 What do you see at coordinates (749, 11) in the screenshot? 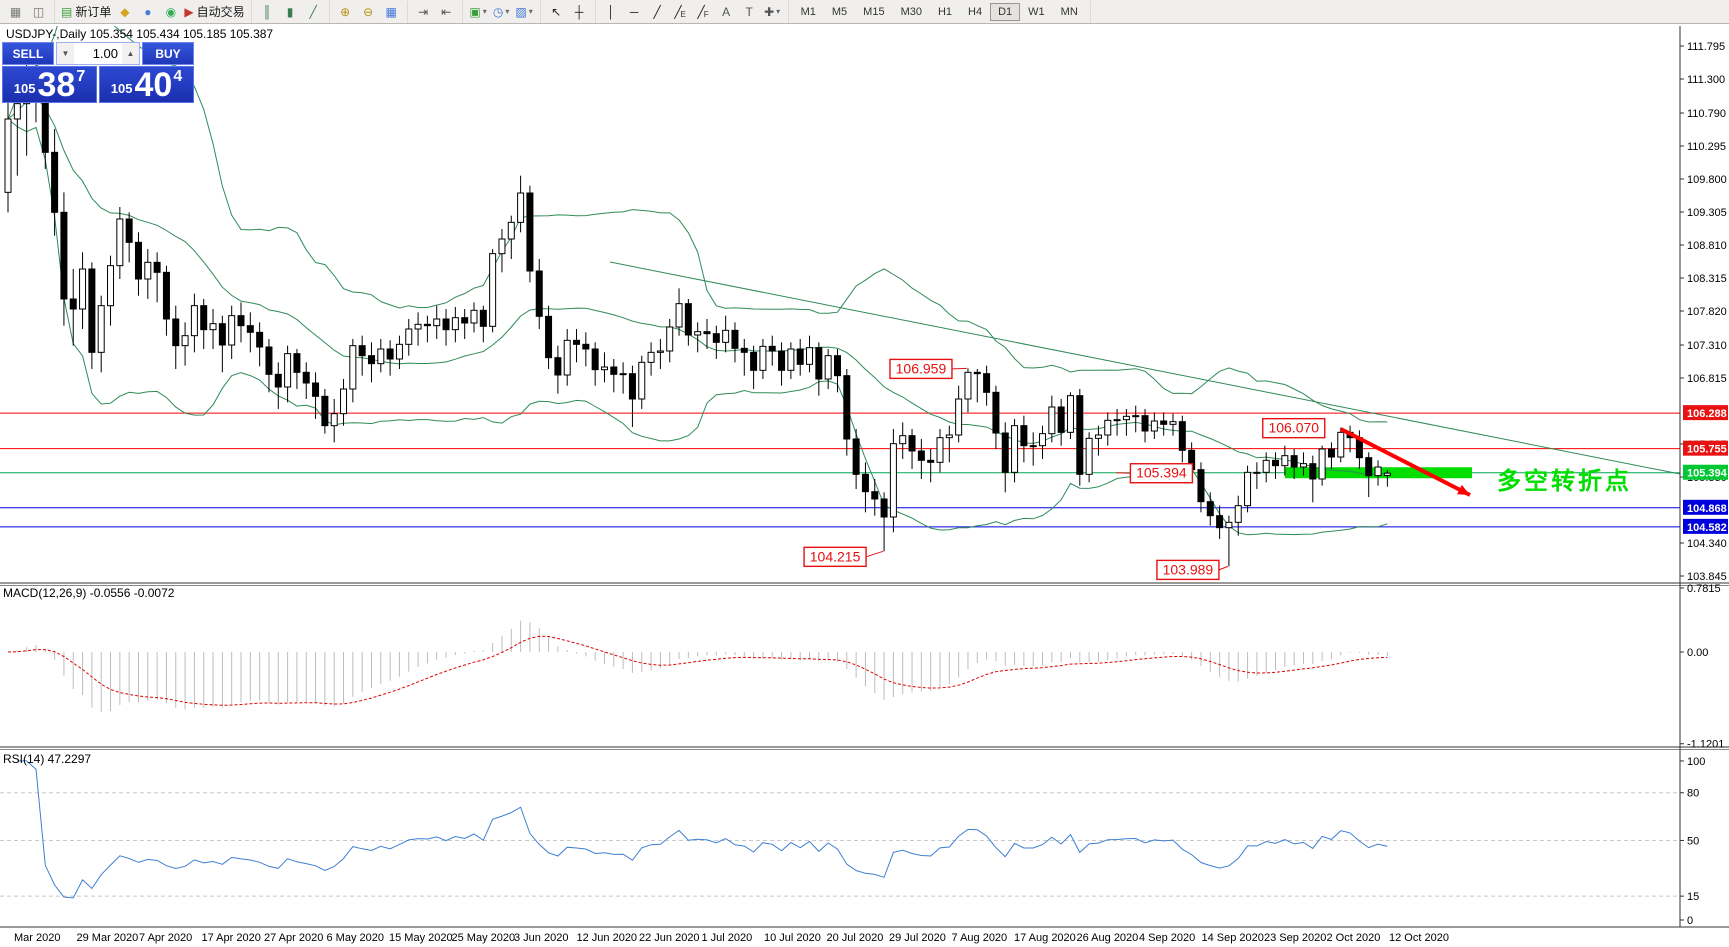
I see `text-label-icon: T` at bounding box center [749, 11].